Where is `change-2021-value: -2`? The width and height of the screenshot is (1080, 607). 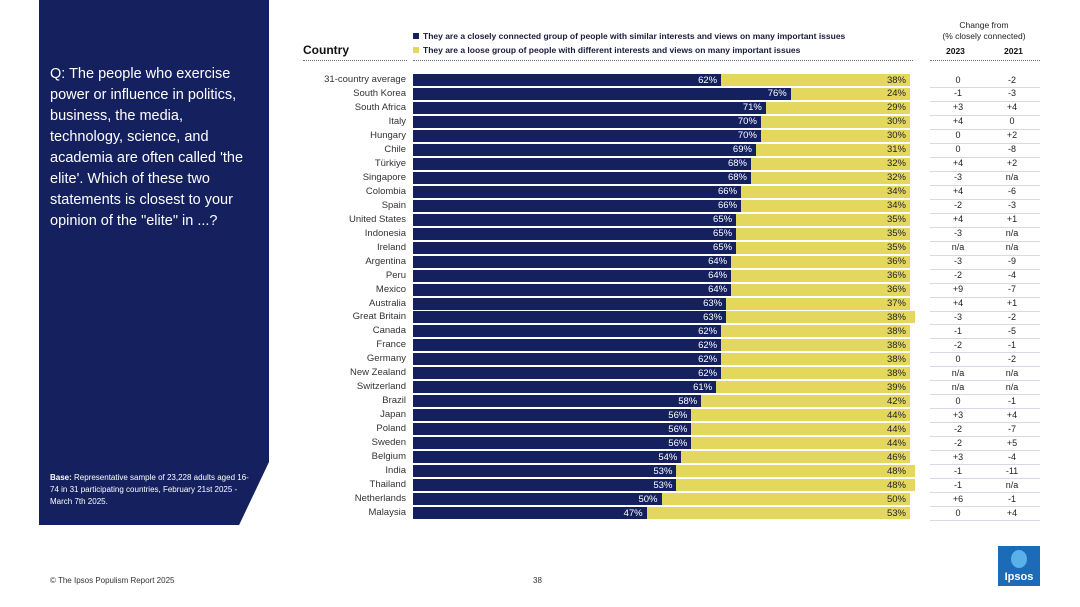 change-2021-value: -2 is located at coordinates (1011, 358).